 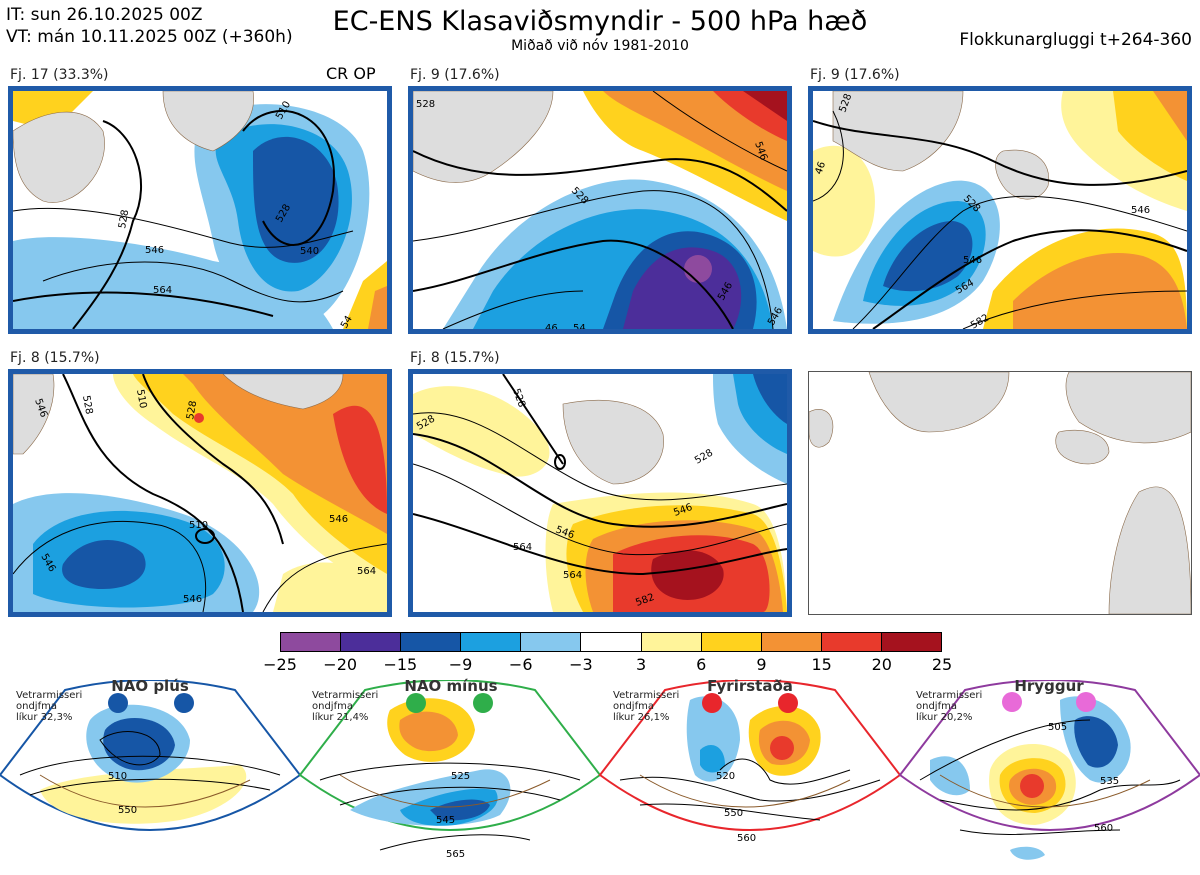 What do you see at coordinates (340, 664) in the screenshot?
I see `colorbar-tick-label: −20` at bounding box center [340, 664].